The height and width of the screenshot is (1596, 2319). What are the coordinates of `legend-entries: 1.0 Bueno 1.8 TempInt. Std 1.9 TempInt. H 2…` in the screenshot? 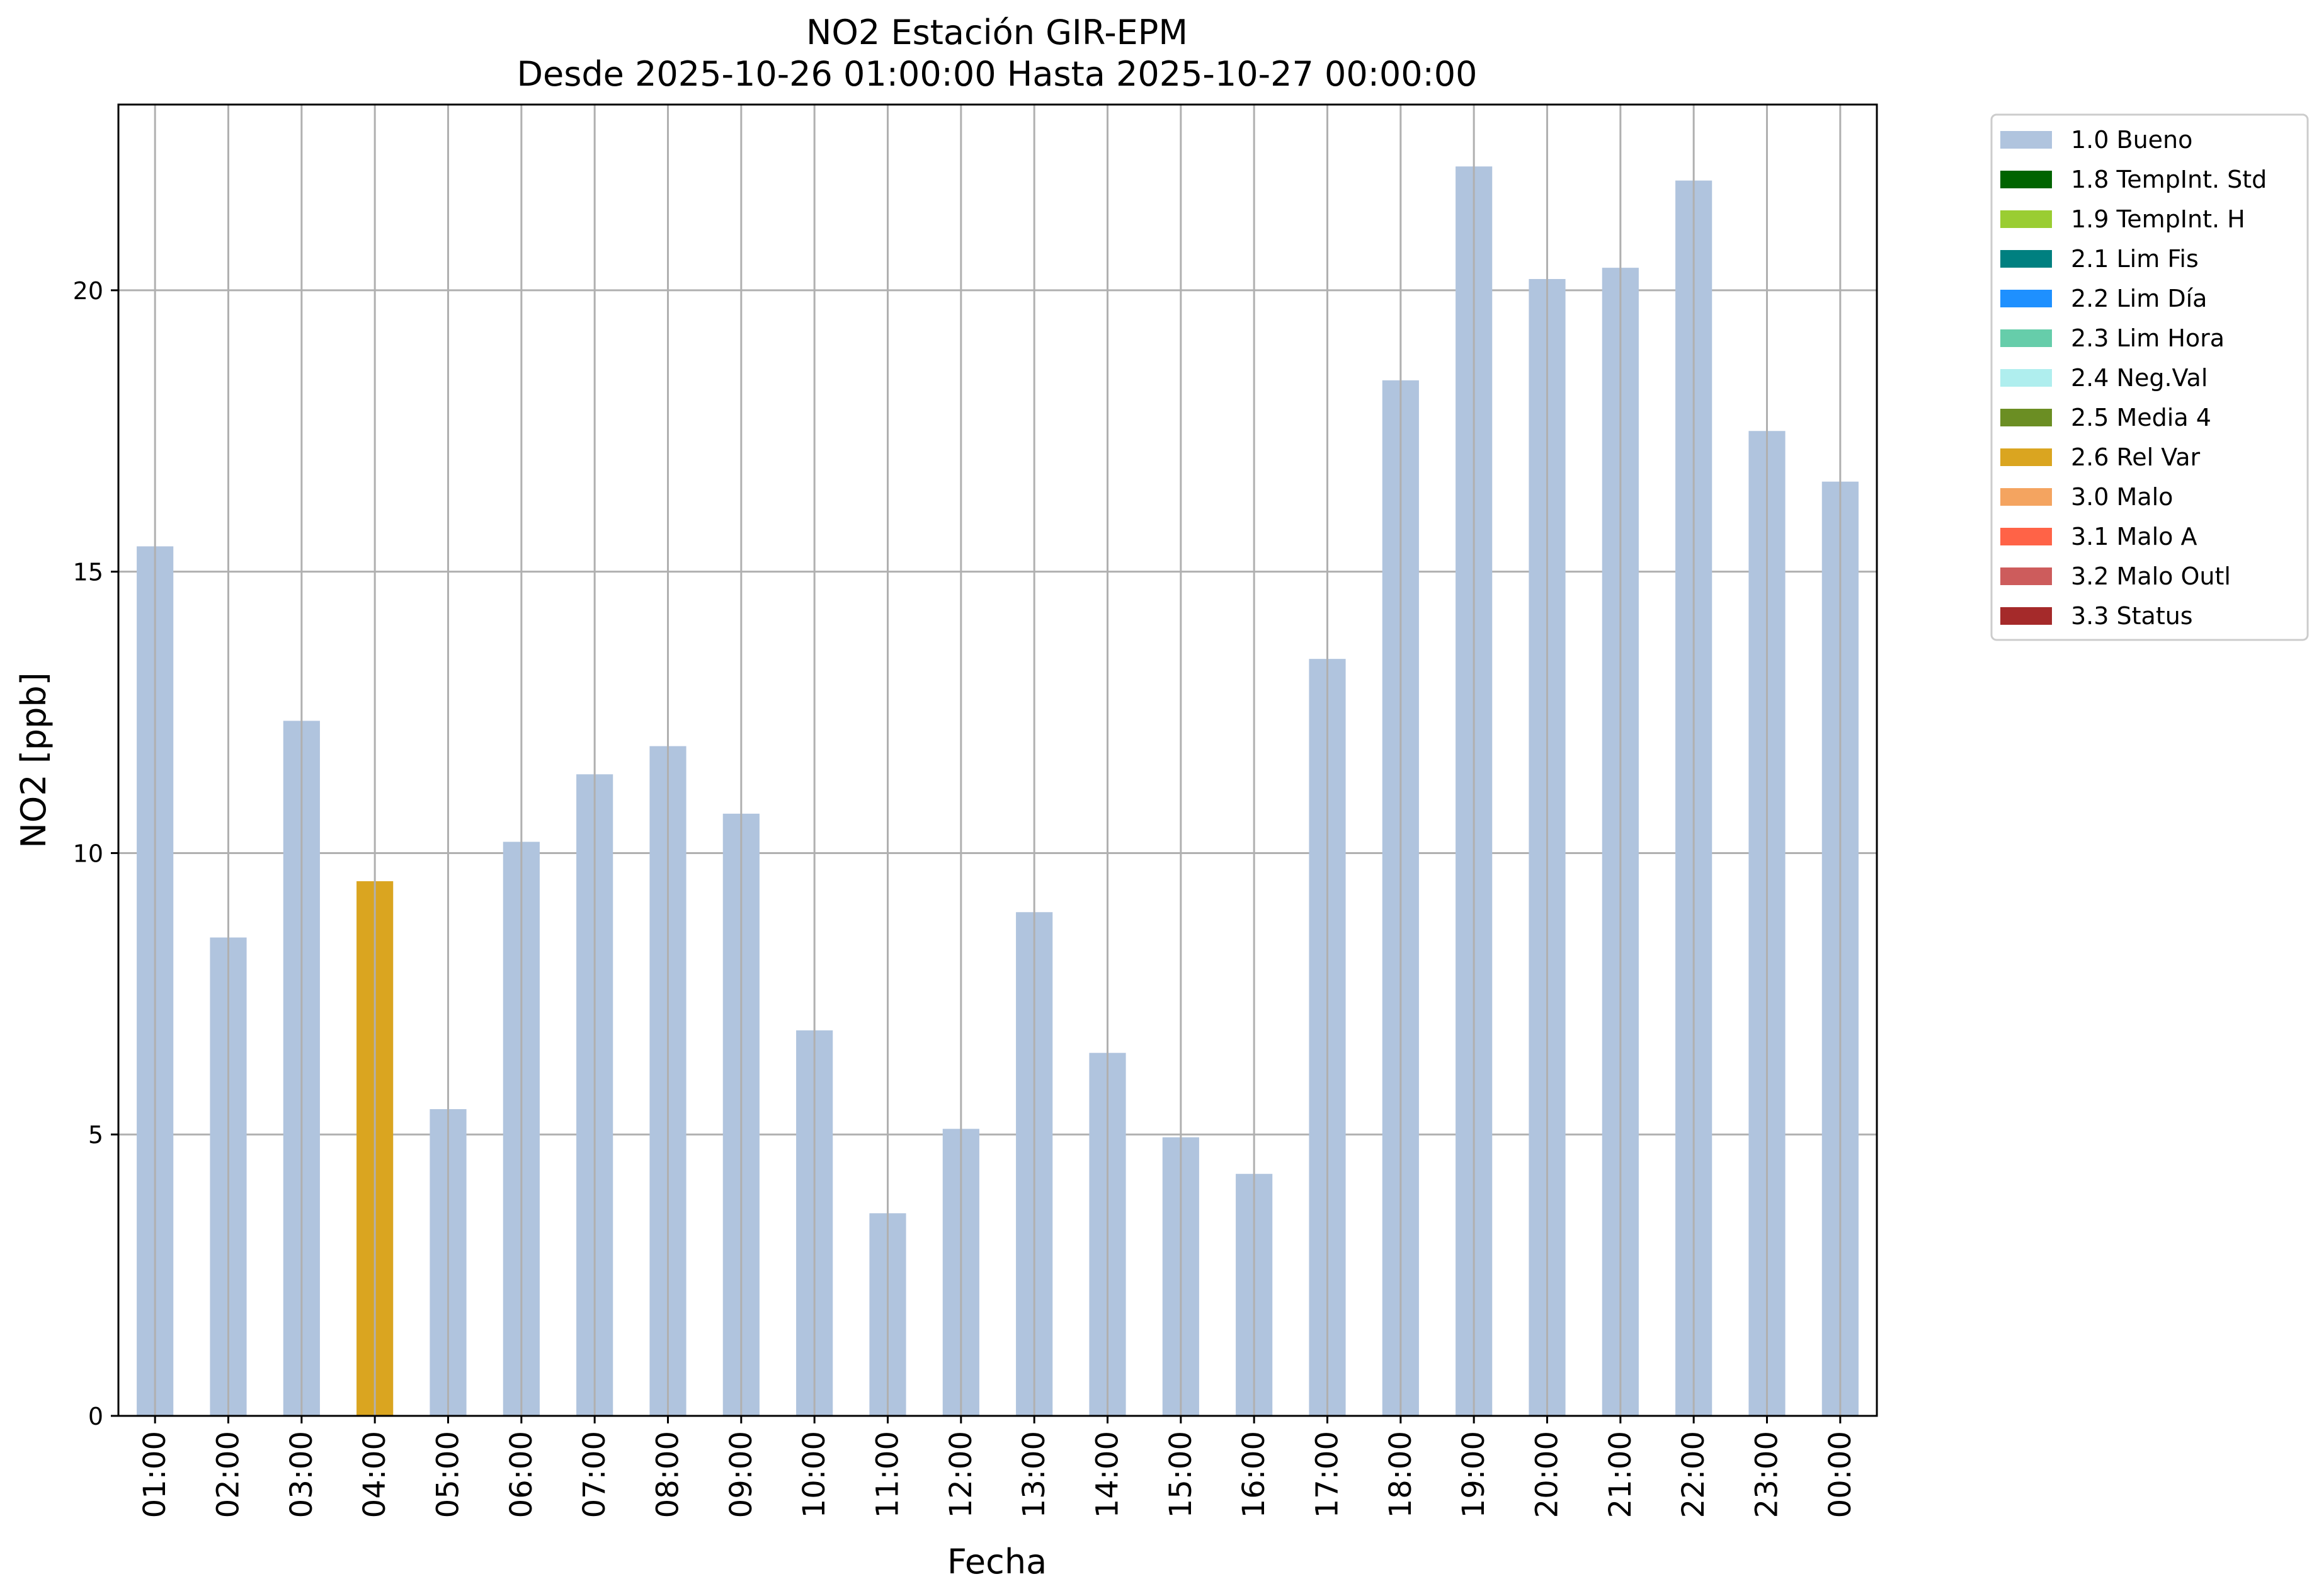 It's located at (2133, 378).